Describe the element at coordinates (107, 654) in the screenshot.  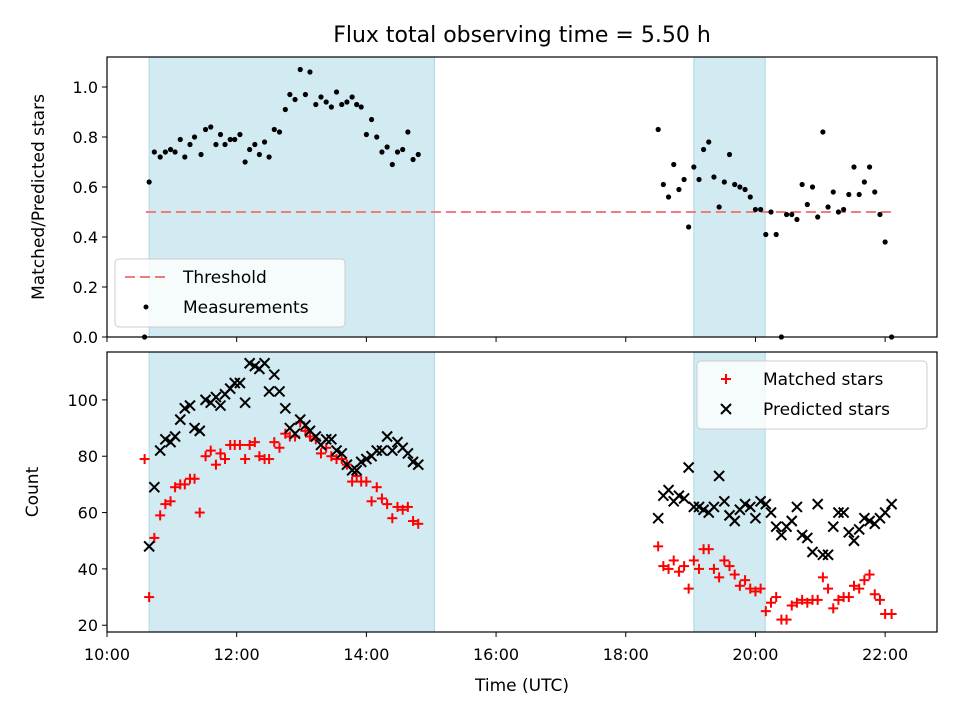
I see `x-tick-label: 10:00` at that location.